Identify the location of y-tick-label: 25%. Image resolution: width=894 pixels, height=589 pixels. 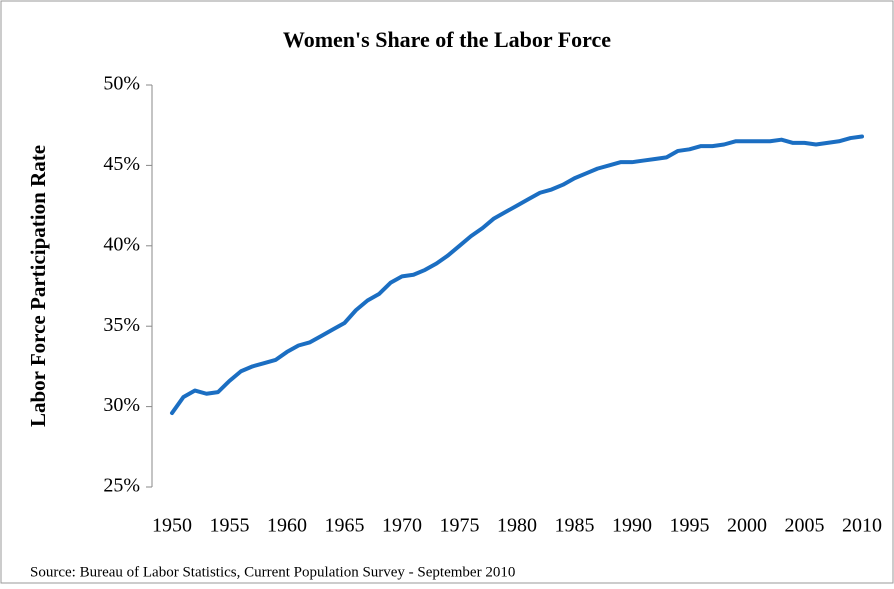
(121, 486).